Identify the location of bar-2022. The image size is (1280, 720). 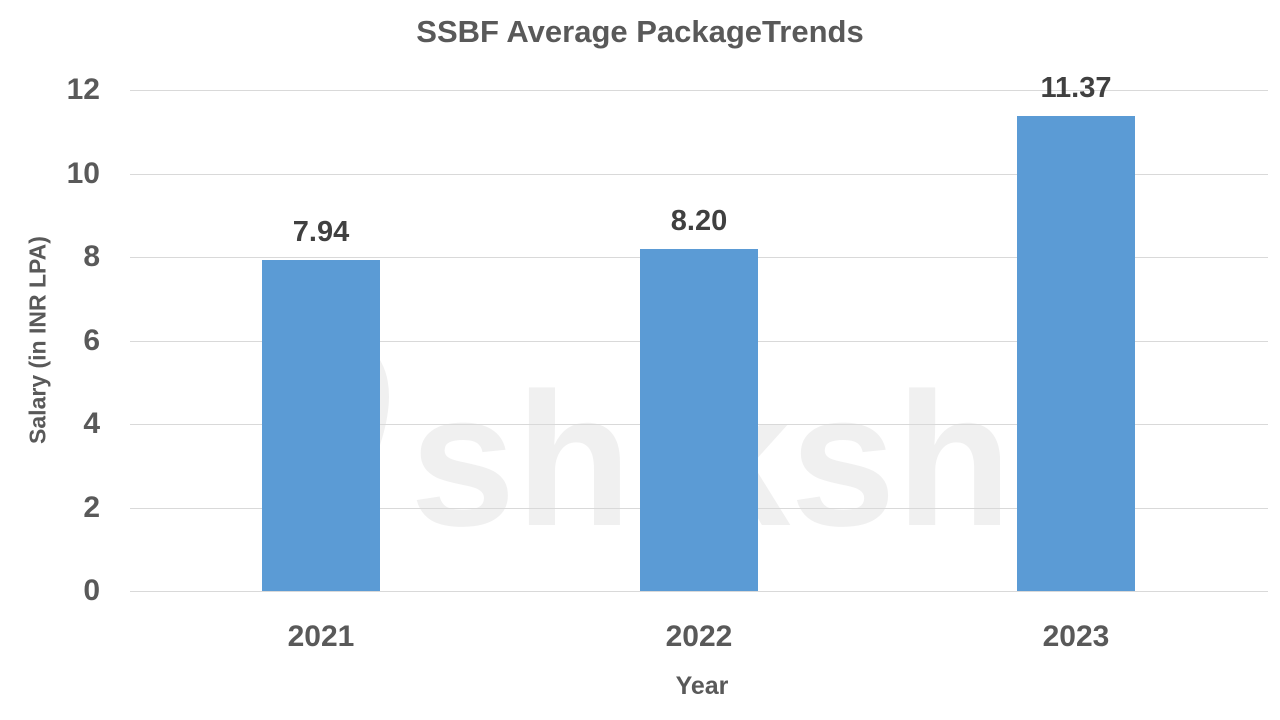
(699, 419).